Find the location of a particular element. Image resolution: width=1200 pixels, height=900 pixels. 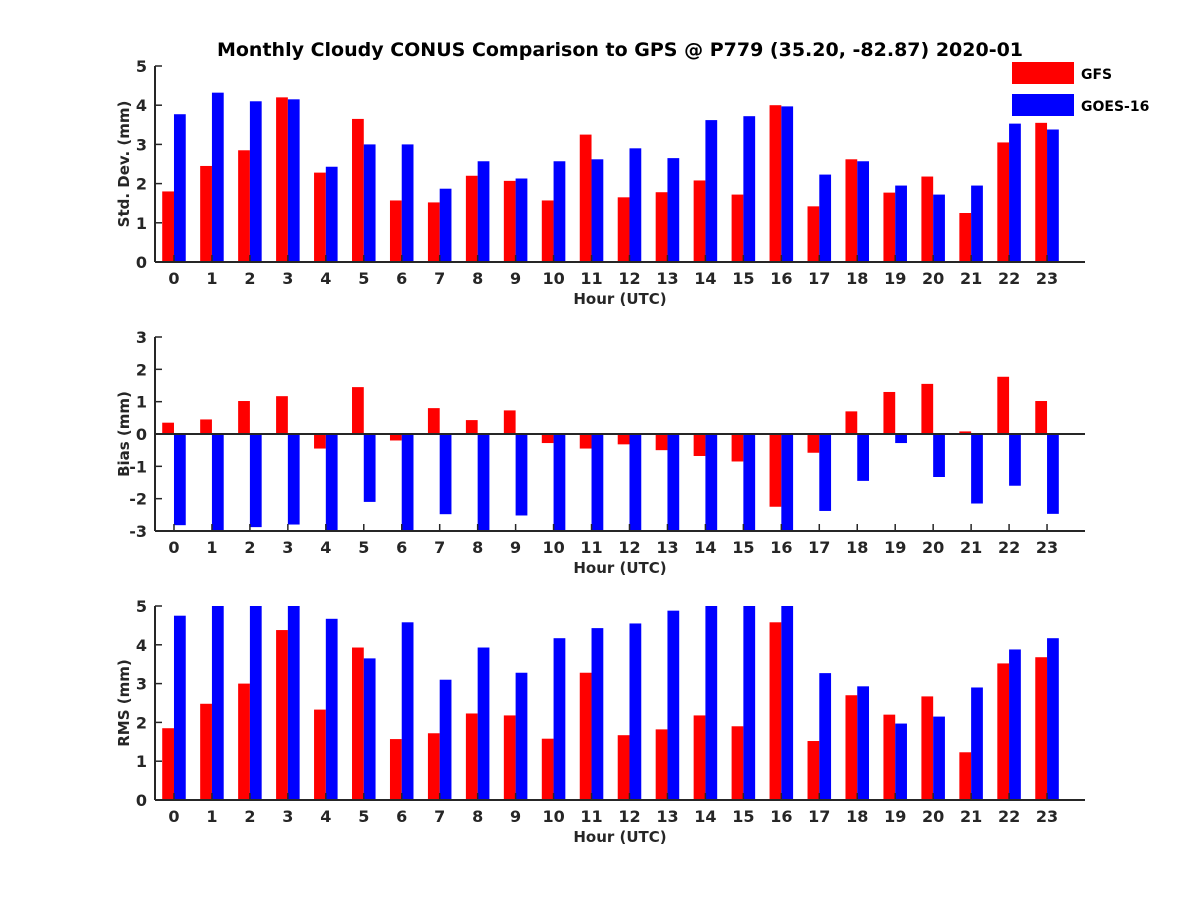

y-tick-label: 2 is located at coordinates (141, 722).